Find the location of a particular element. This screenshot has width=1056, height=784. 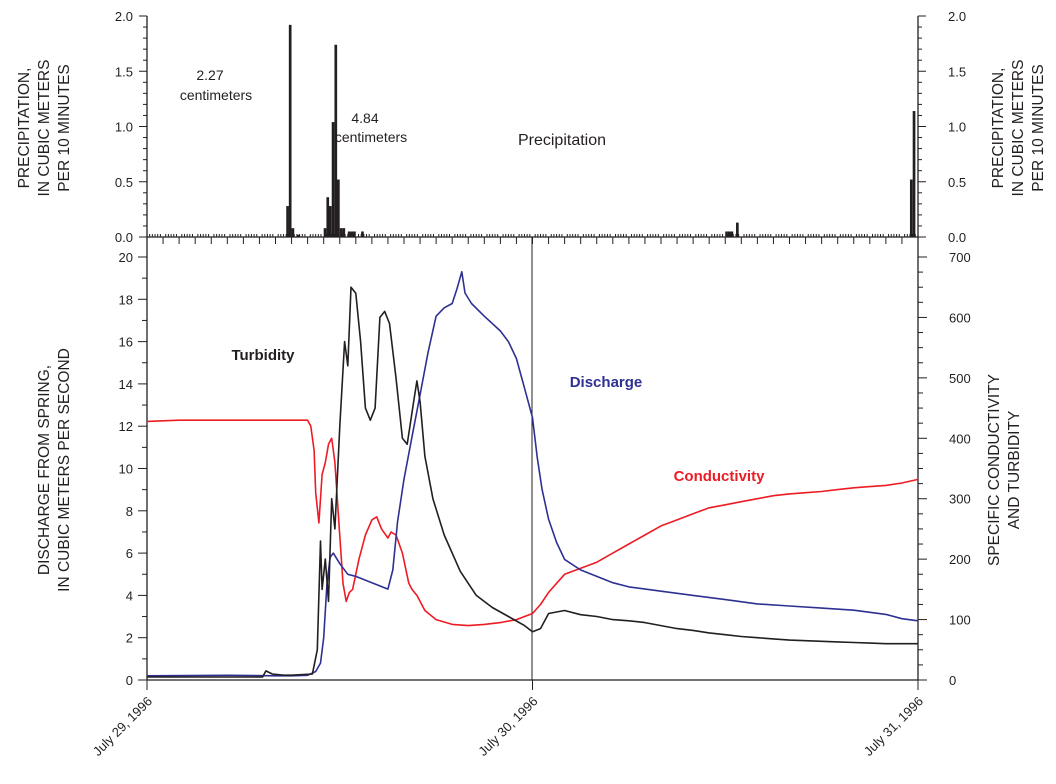

annotation-1-line-2: centimeters is located at coordinates (216, 95).